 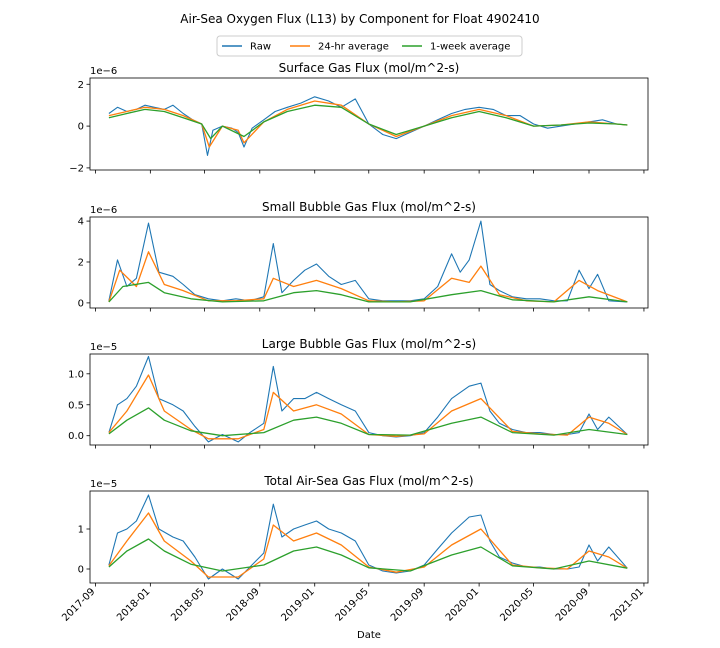 What do you see at coordinates (103, 347) in the screenshot?
I see `panel-large-bubble-offset-label: 1e−5` at bounding box center [103, 347].